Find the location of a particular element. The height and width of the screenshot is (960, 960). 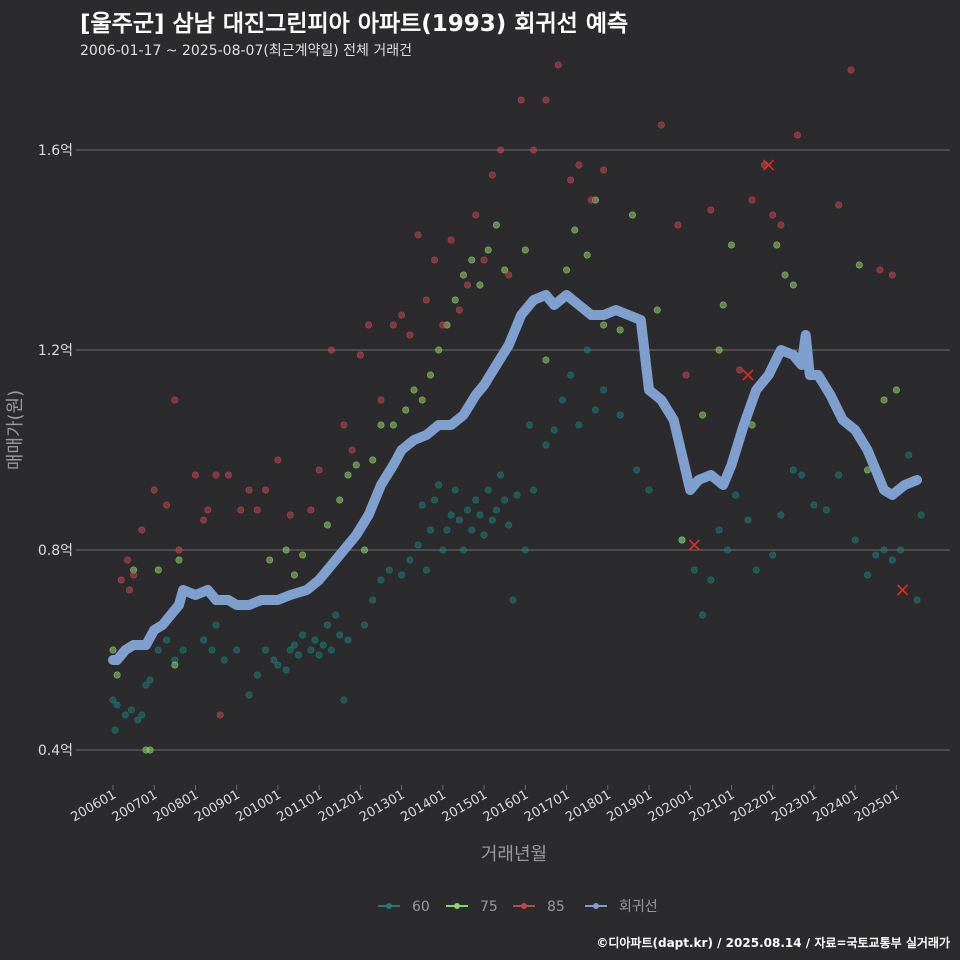

xtick-label-8: 201401 is located at coordinates (423, 806).